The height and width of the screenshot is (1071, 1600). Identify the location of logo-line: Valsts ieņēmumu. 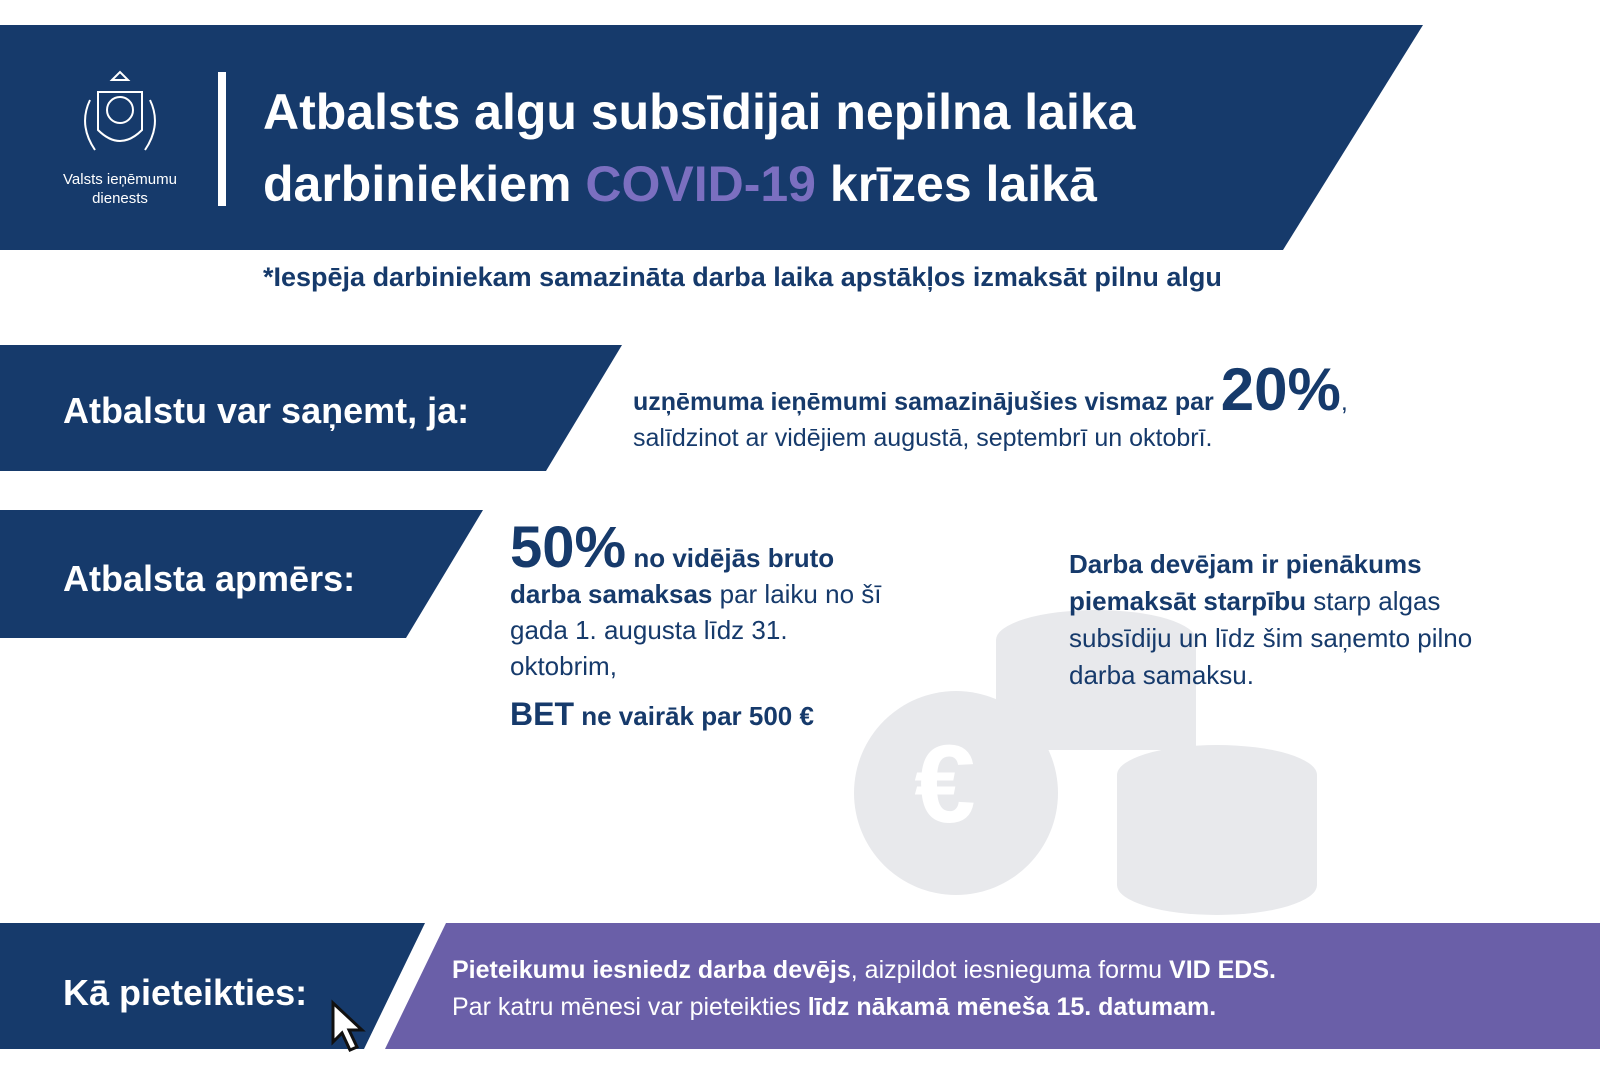
(120, 179).